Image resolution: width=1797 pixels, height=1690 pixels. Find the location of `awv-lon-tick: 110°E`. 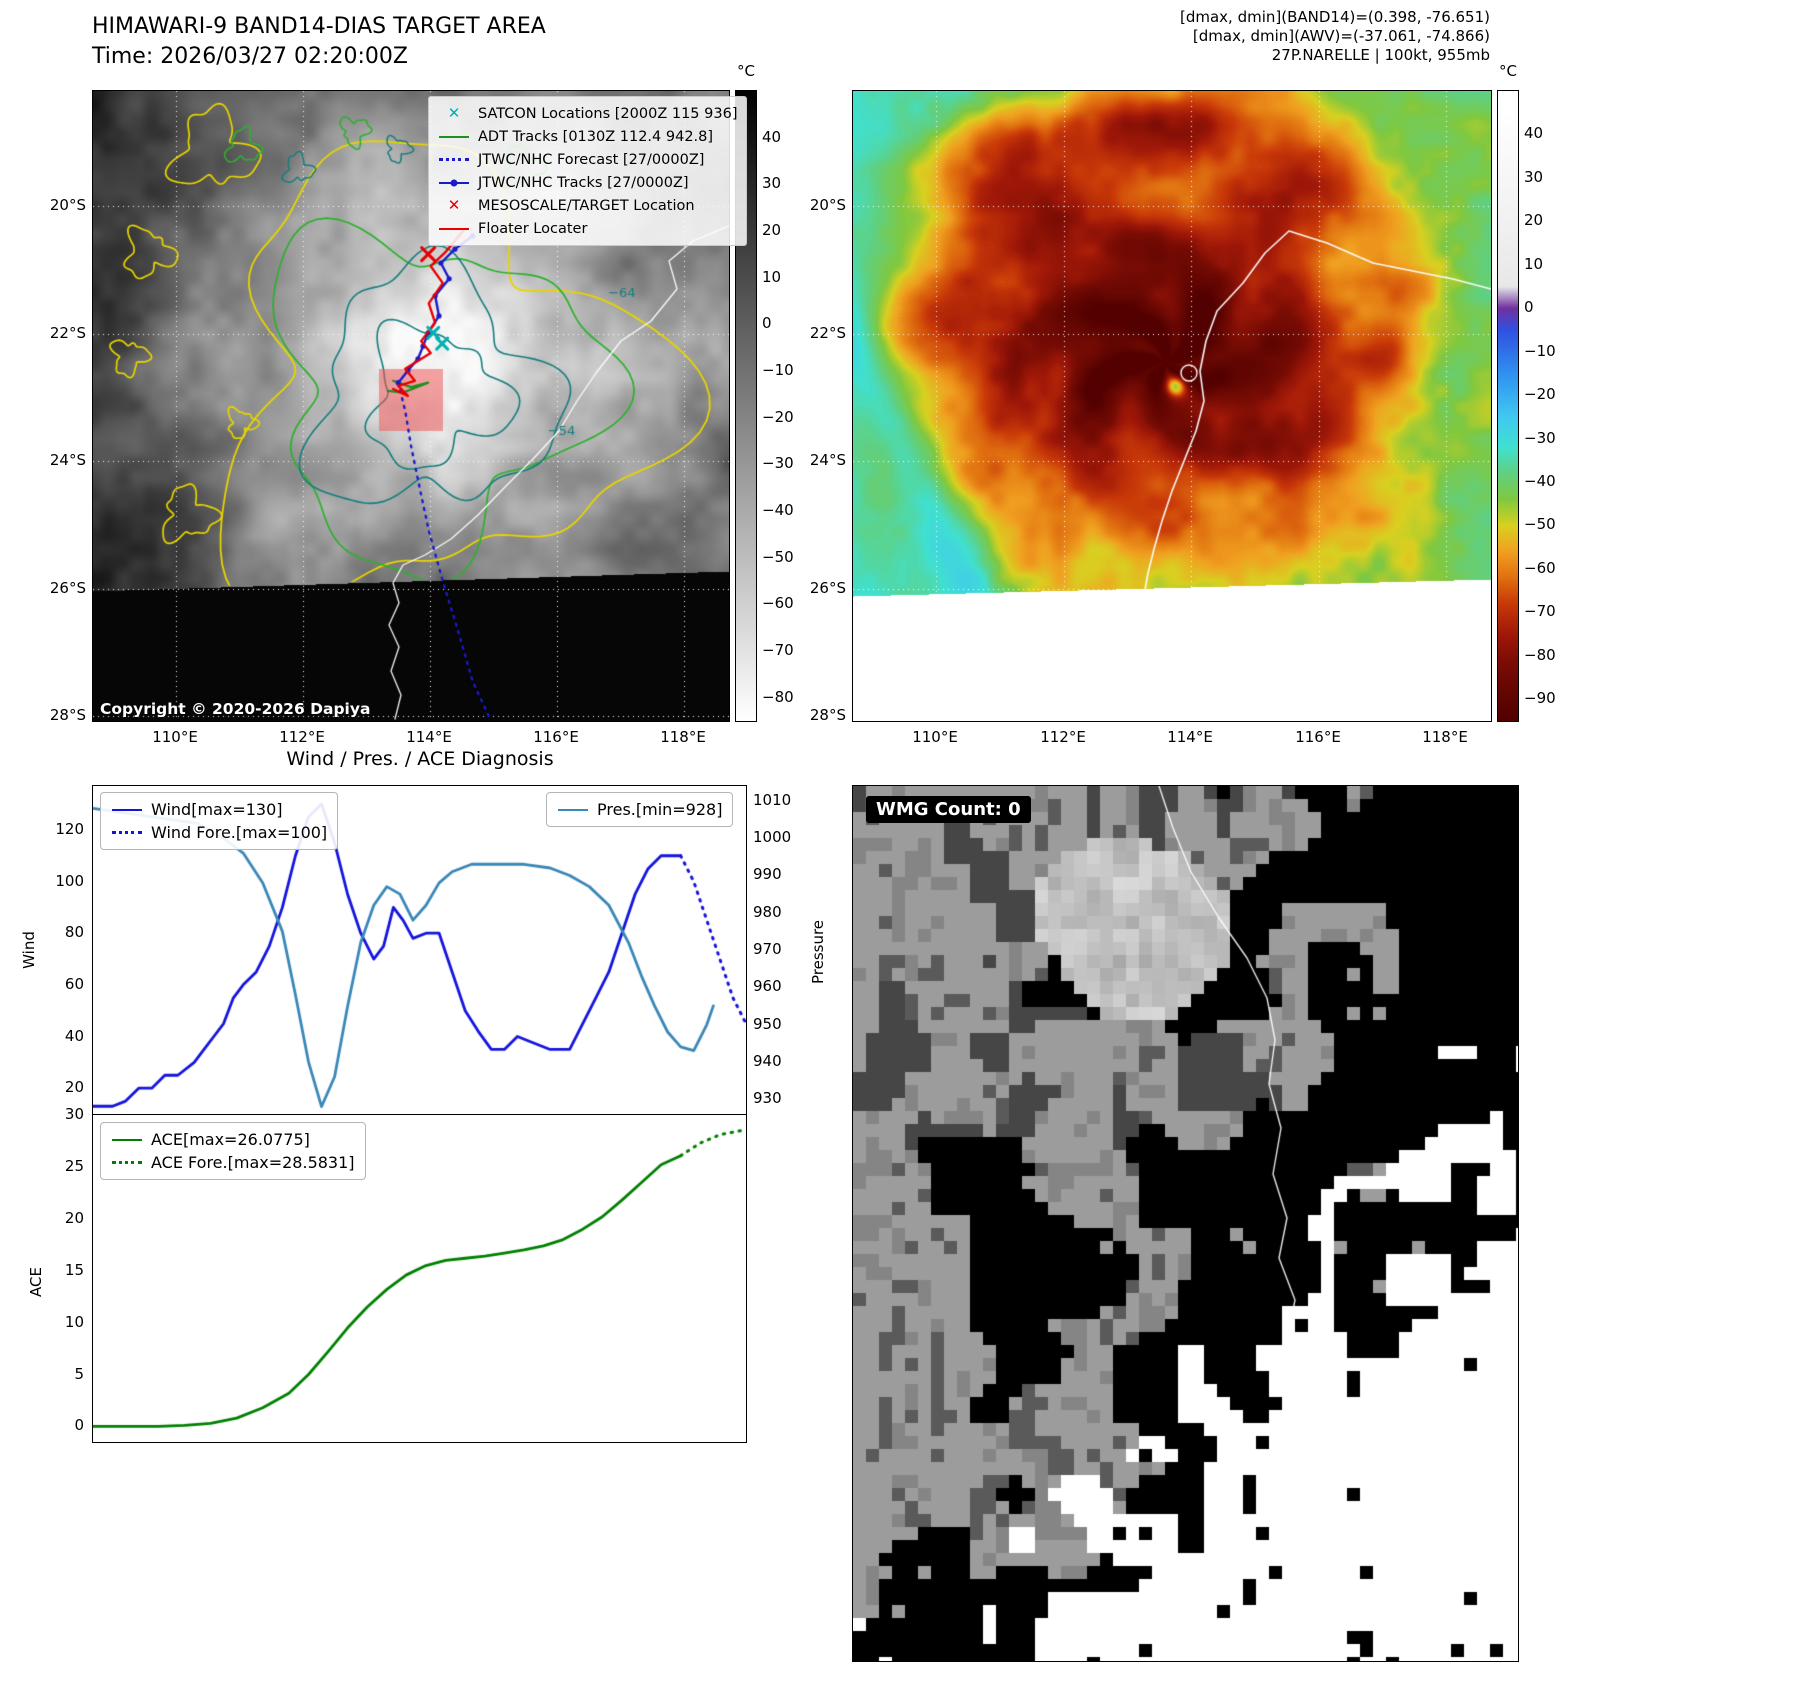

awv-lon-tick: 110°E is located at coordinates (935, 737).